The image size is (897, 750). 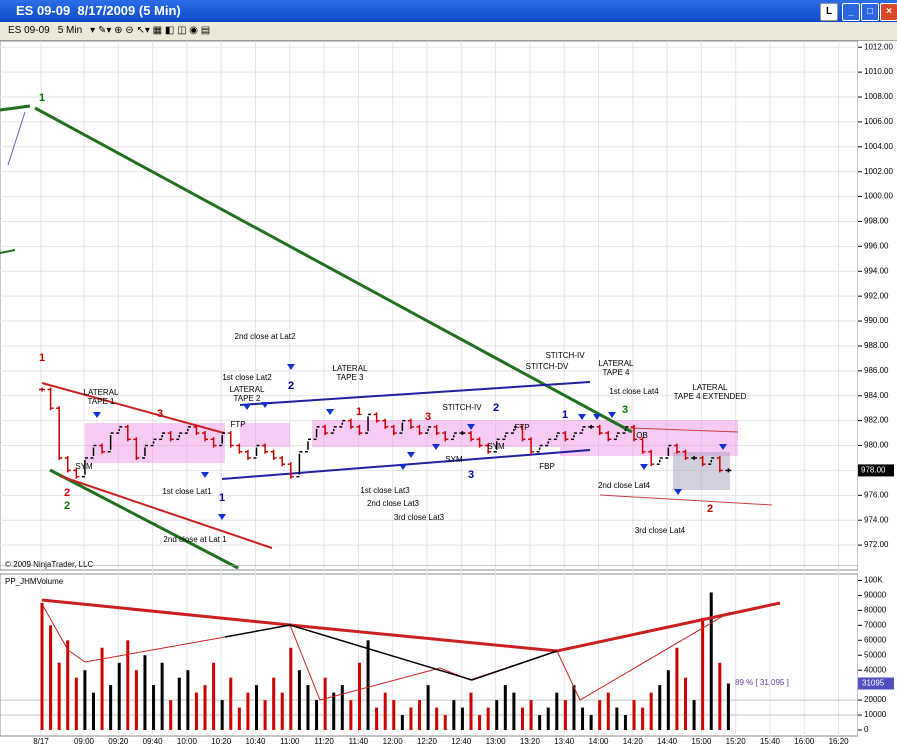 I want to click on y-tick-label: 980.00, so click(x=876, y=445).